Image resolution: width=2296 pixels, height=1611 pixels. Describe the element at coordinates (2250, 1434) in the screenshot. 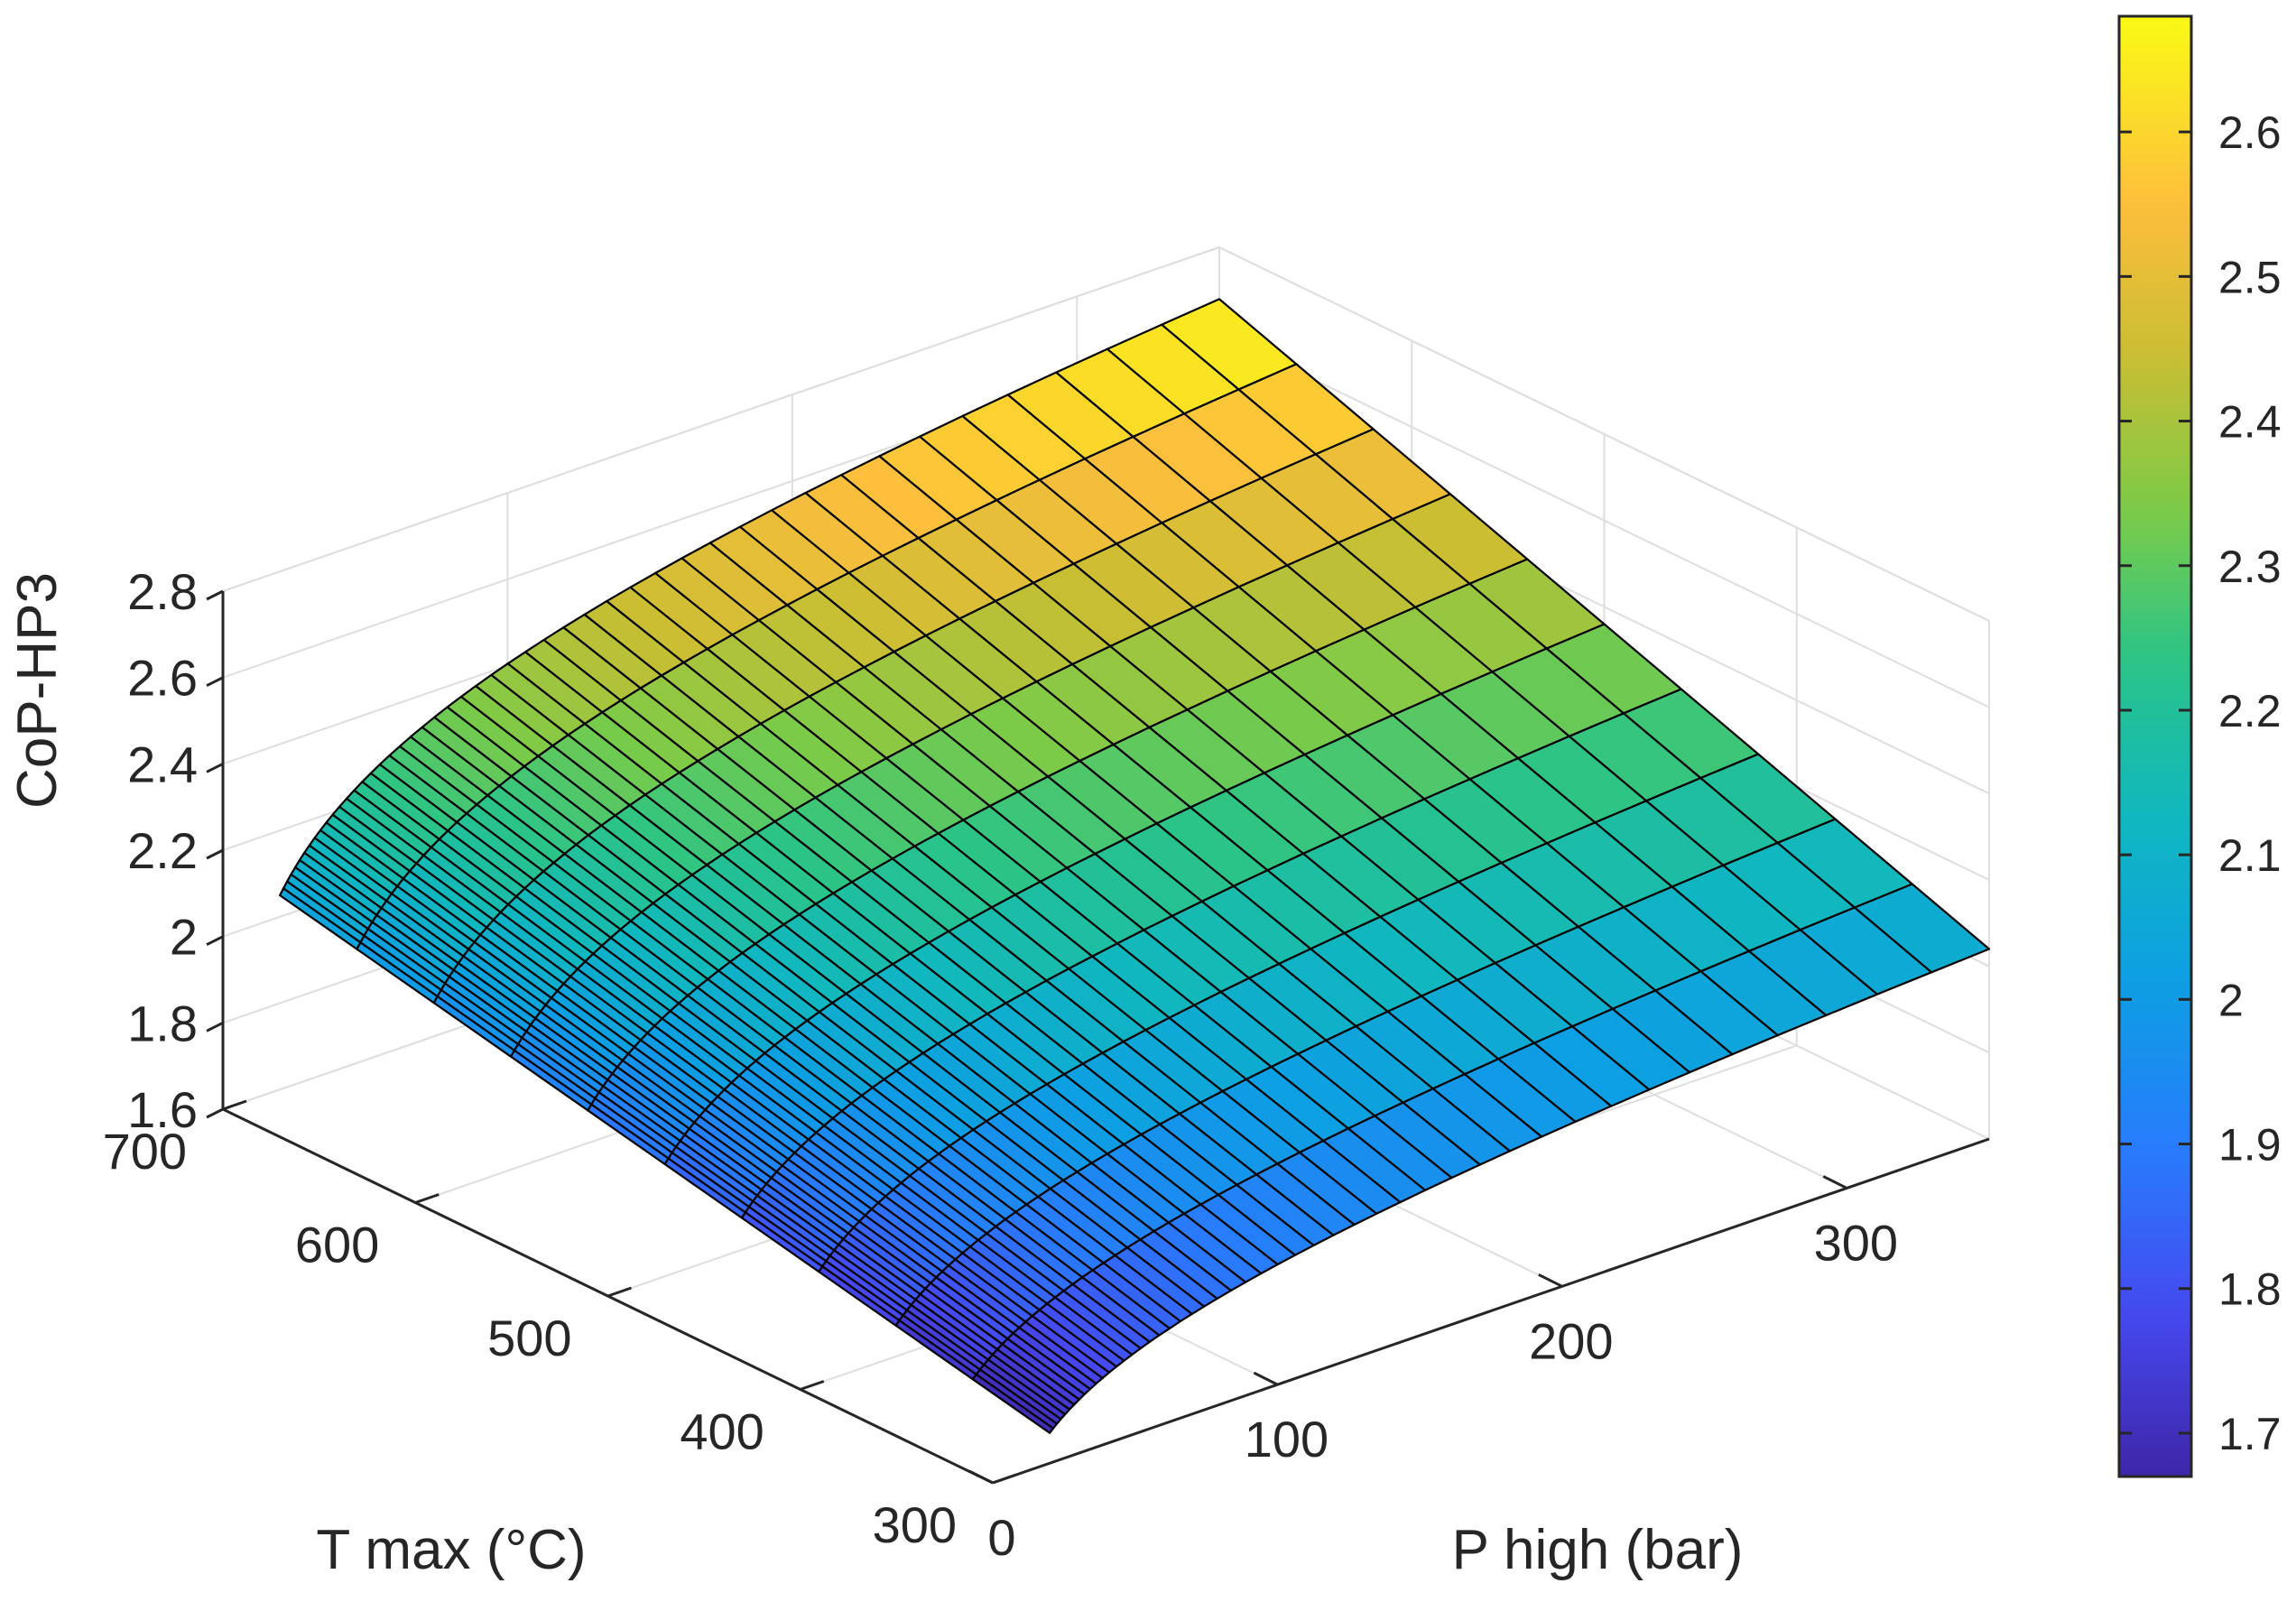

I see `colorbar-tick-label: 1.7` at that location.